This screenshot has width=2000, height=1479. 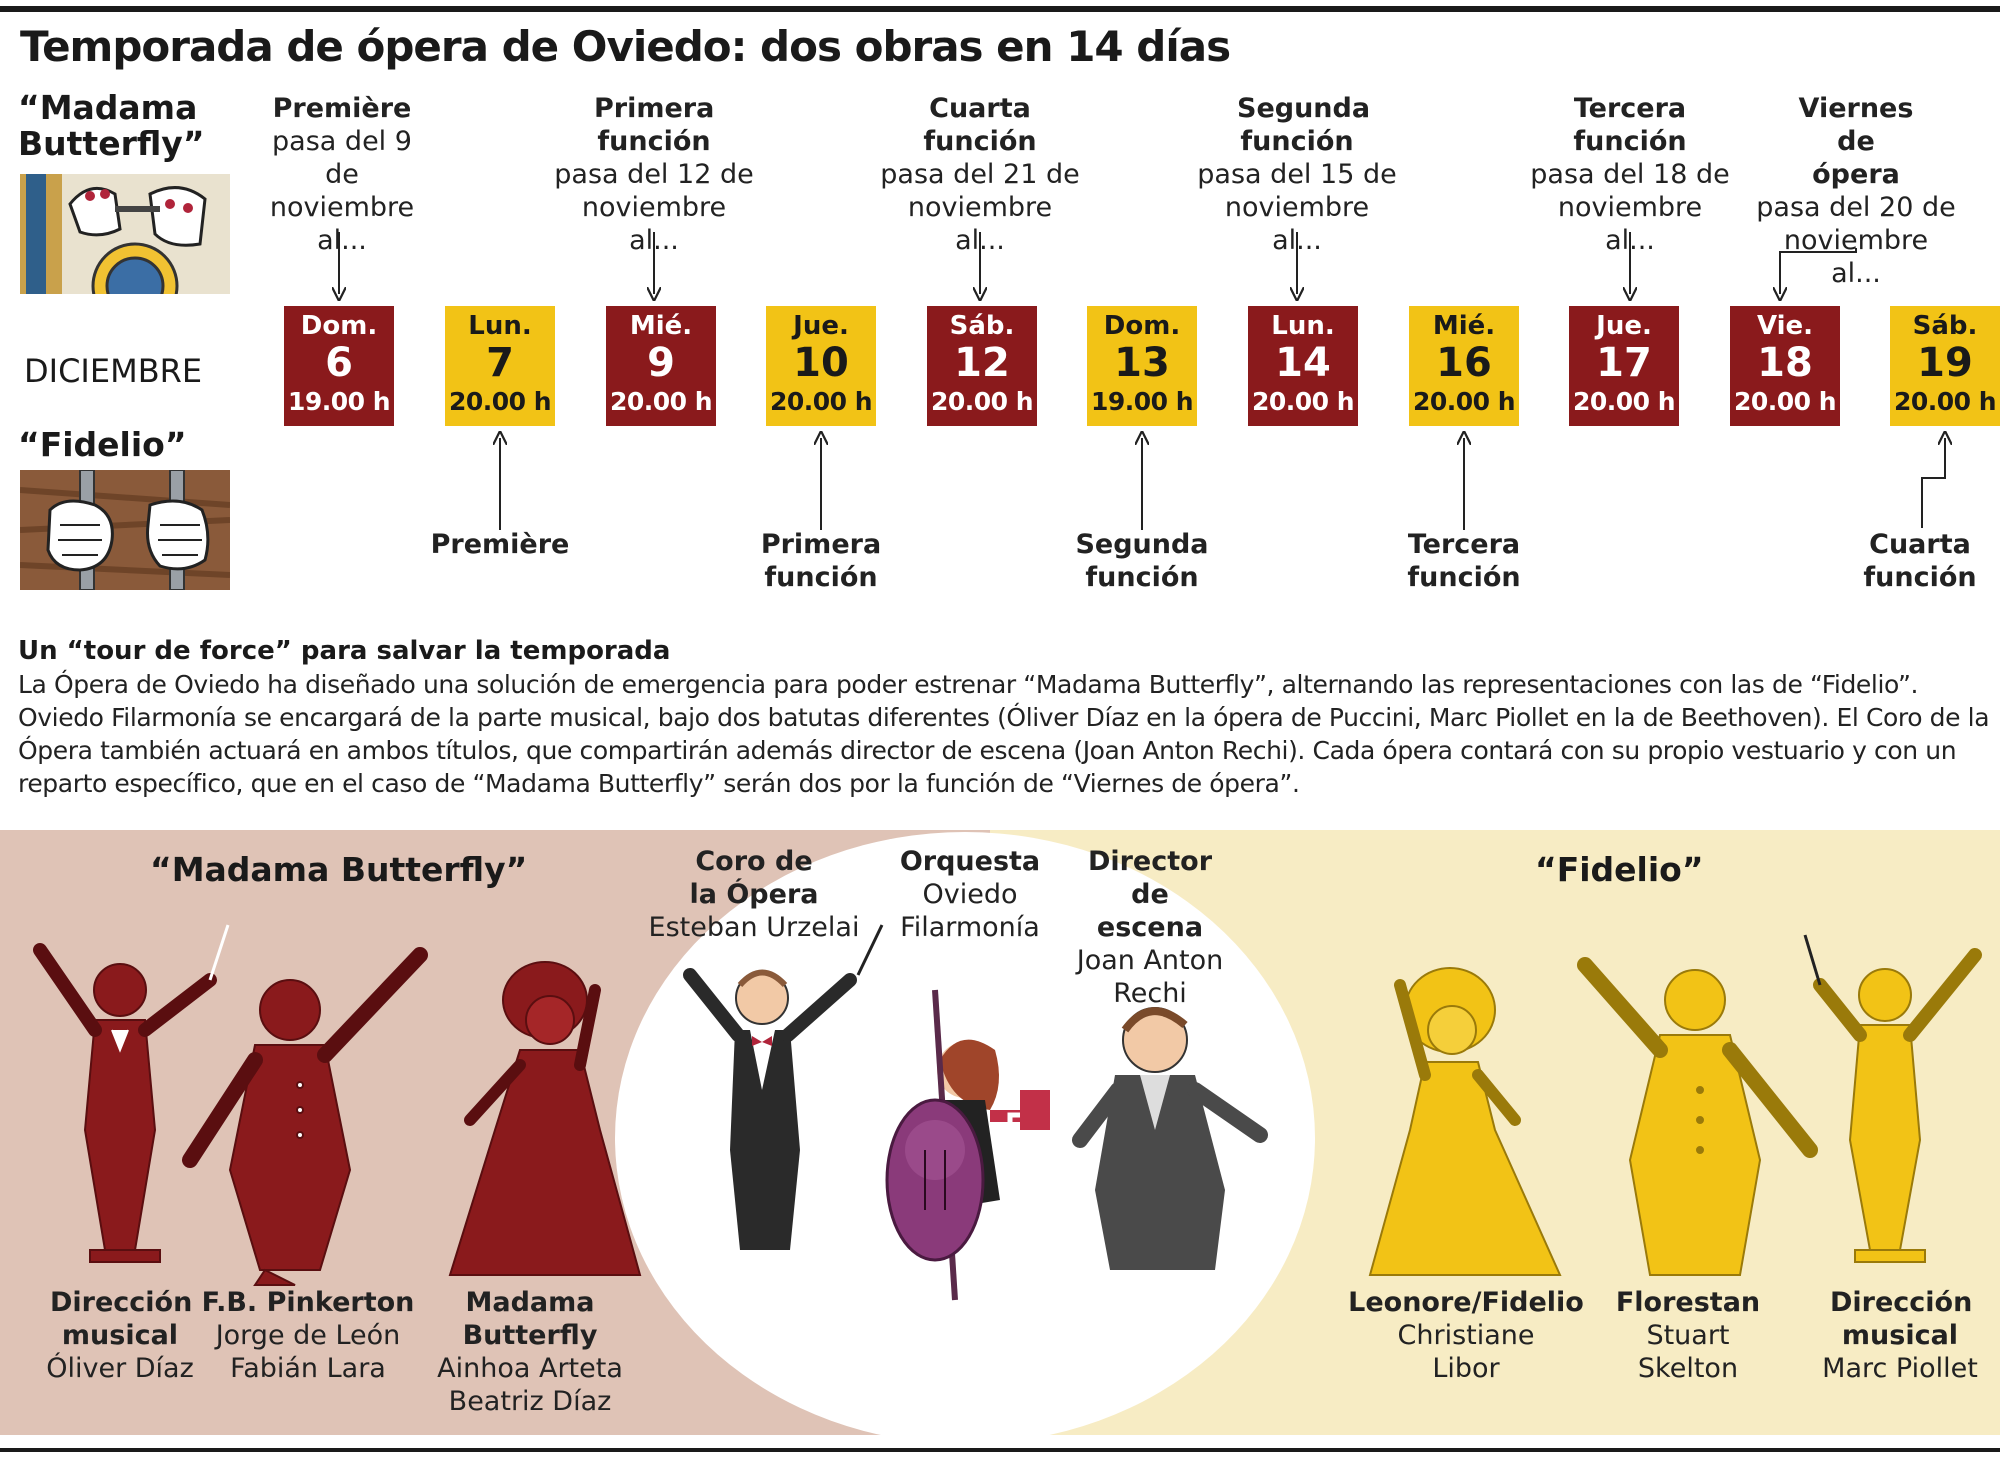 I want to click on cast-role: Coro de la Ópera, so click(x=754, y=878).